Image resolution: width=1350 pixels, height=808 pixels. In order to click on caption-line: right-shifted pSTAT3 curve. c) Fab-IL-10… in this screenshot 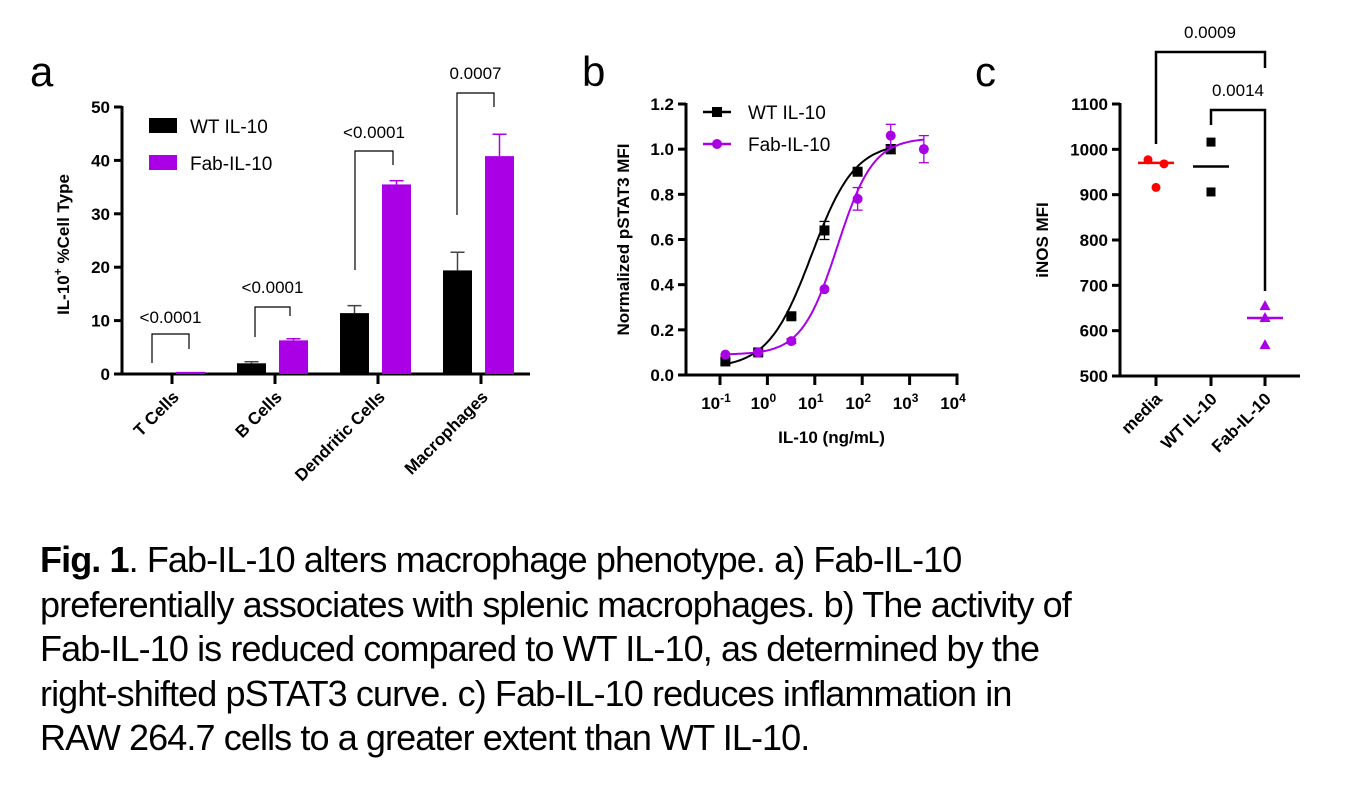, I will do `click(526, 693)`.